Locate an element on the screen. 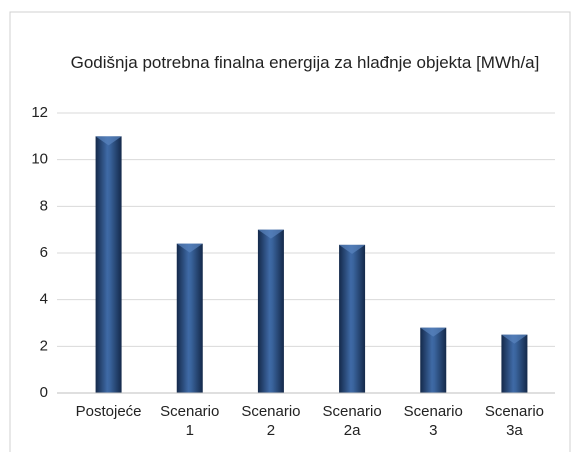 The width and height of the screenshot is (581, 452). x-tick-label: Scenario 3a is located at coordinates (514, 421).